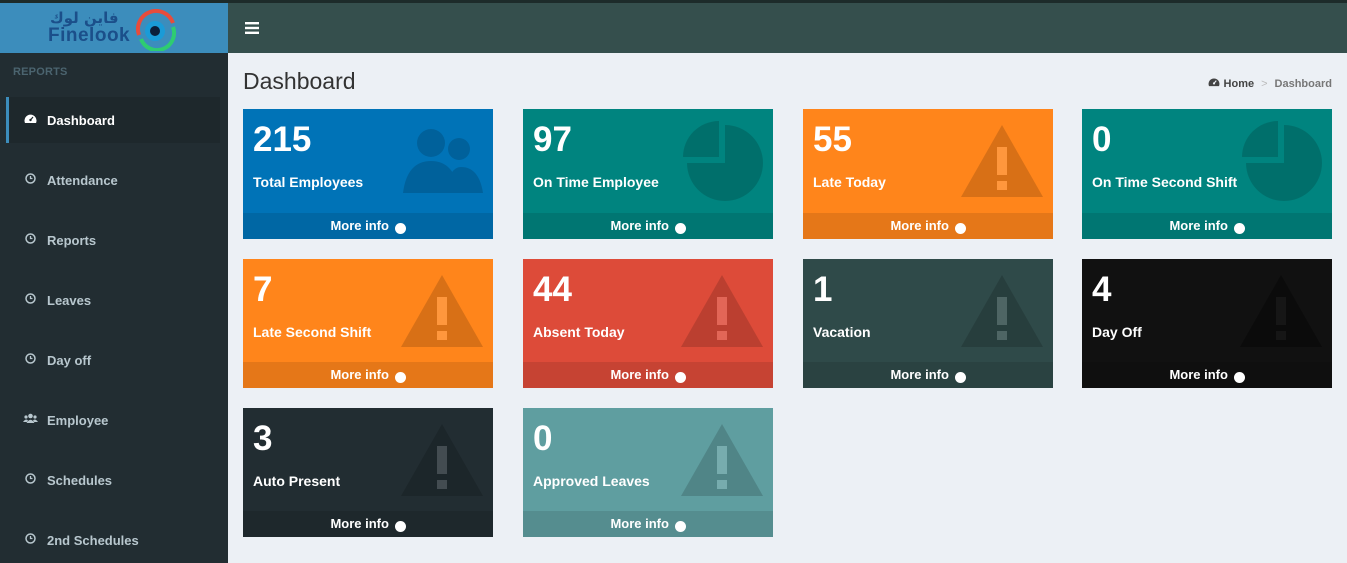  I want to click on card-value: 1, so click(823, 289).